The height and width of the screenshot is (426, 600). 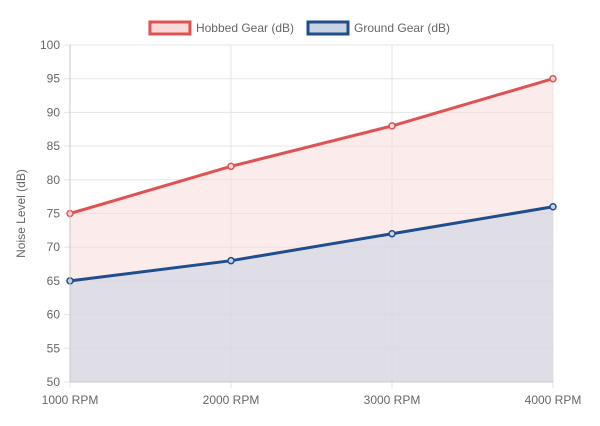 What do you see at coordinates (54, 281) in the screenshot?
I see `y-tick-label: 65` at bounding box center [54, 281].